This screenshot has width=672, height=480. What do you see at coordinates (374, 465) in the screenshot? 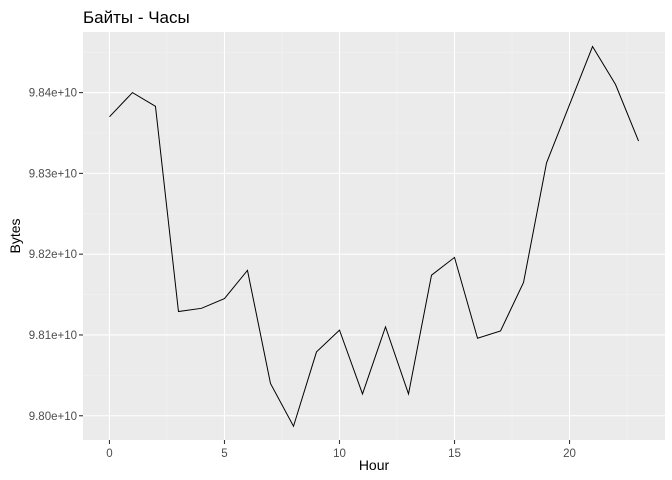
I see `x-axis-title: Hour` at bounding box center [374, 465].